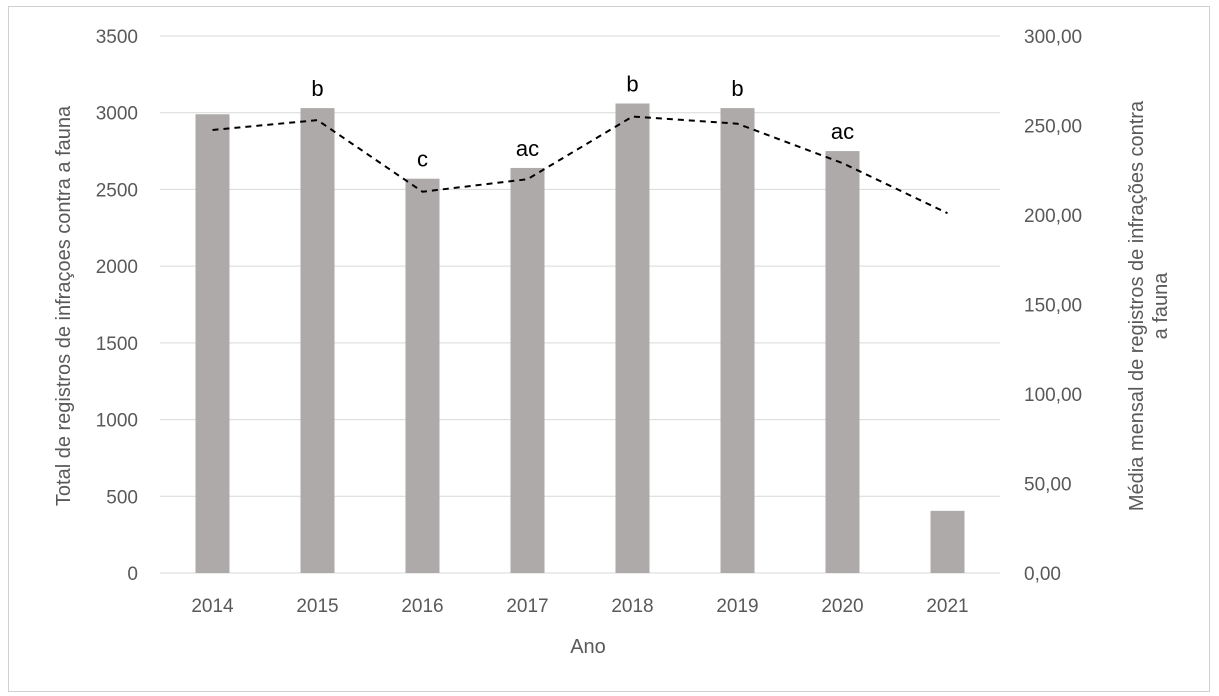  Describe the element at coordinates (1053, 37) in the screenshot. I see `right-axis-tick-label: 300,00` at that location.